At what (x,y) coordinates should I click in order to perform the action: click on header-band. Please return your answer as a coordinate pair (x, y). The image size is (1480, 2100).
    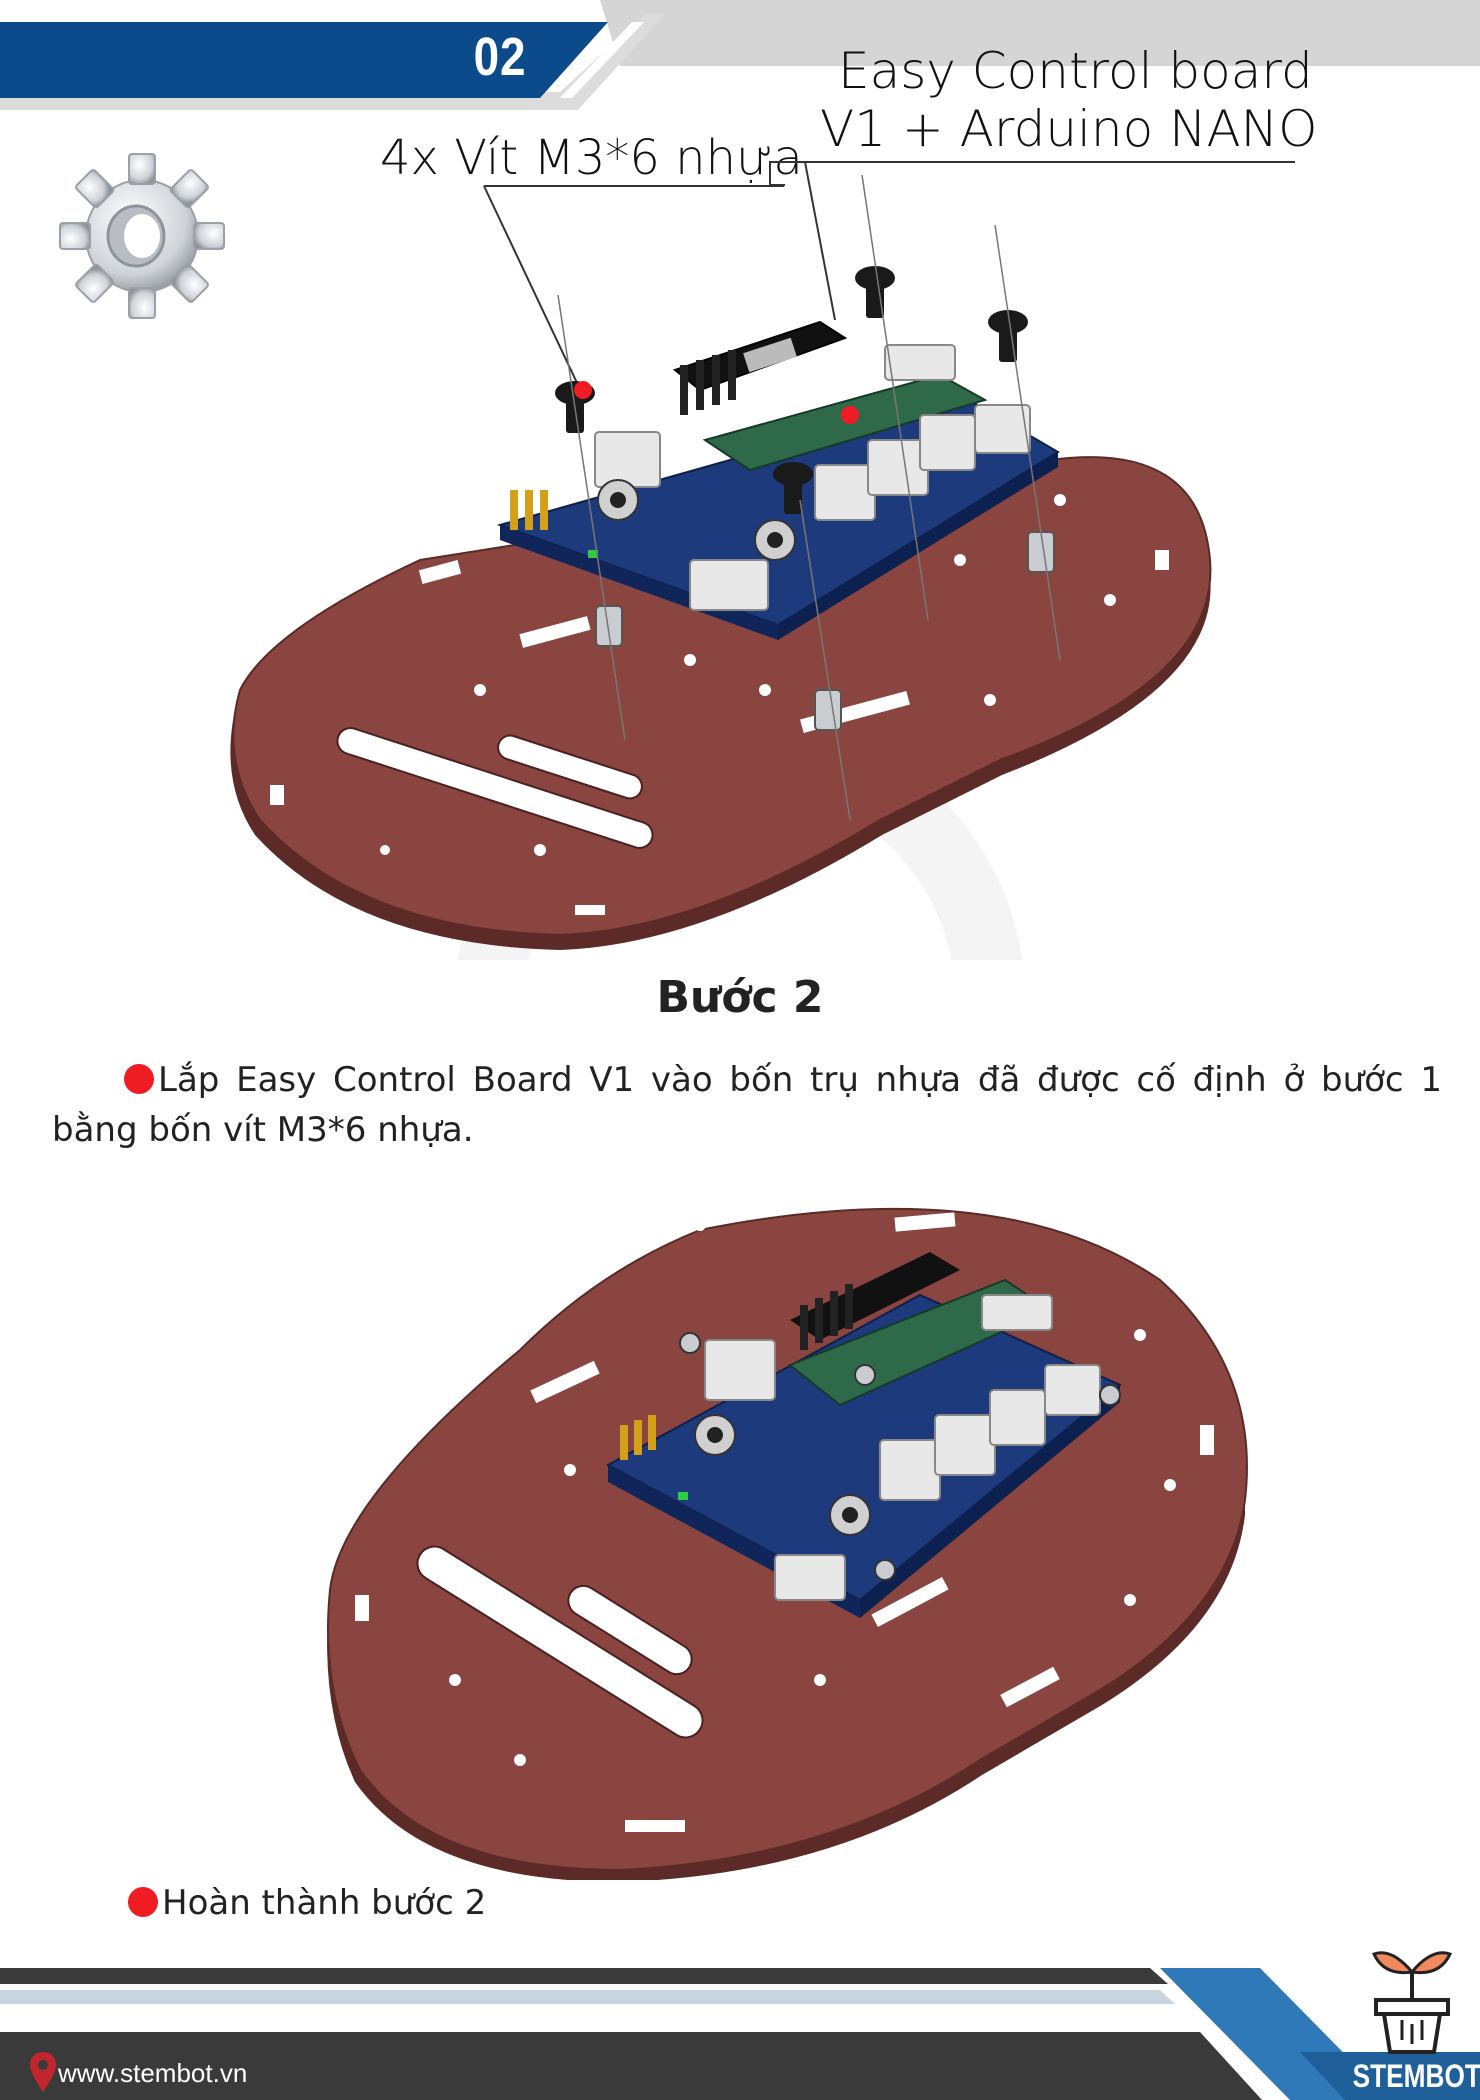
    Looking at the image, I should click on (740, 55).